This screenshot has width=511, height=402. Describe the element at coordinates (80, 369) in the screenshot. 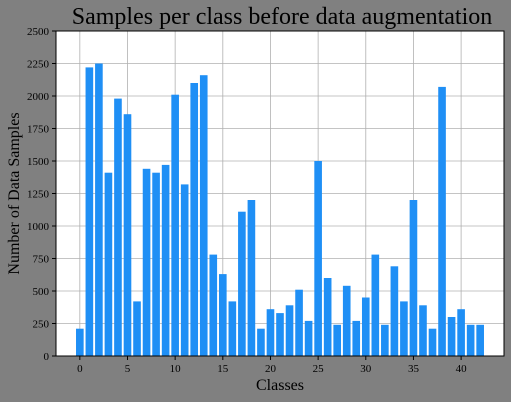

I see `x-tick-label: 0` at that location.